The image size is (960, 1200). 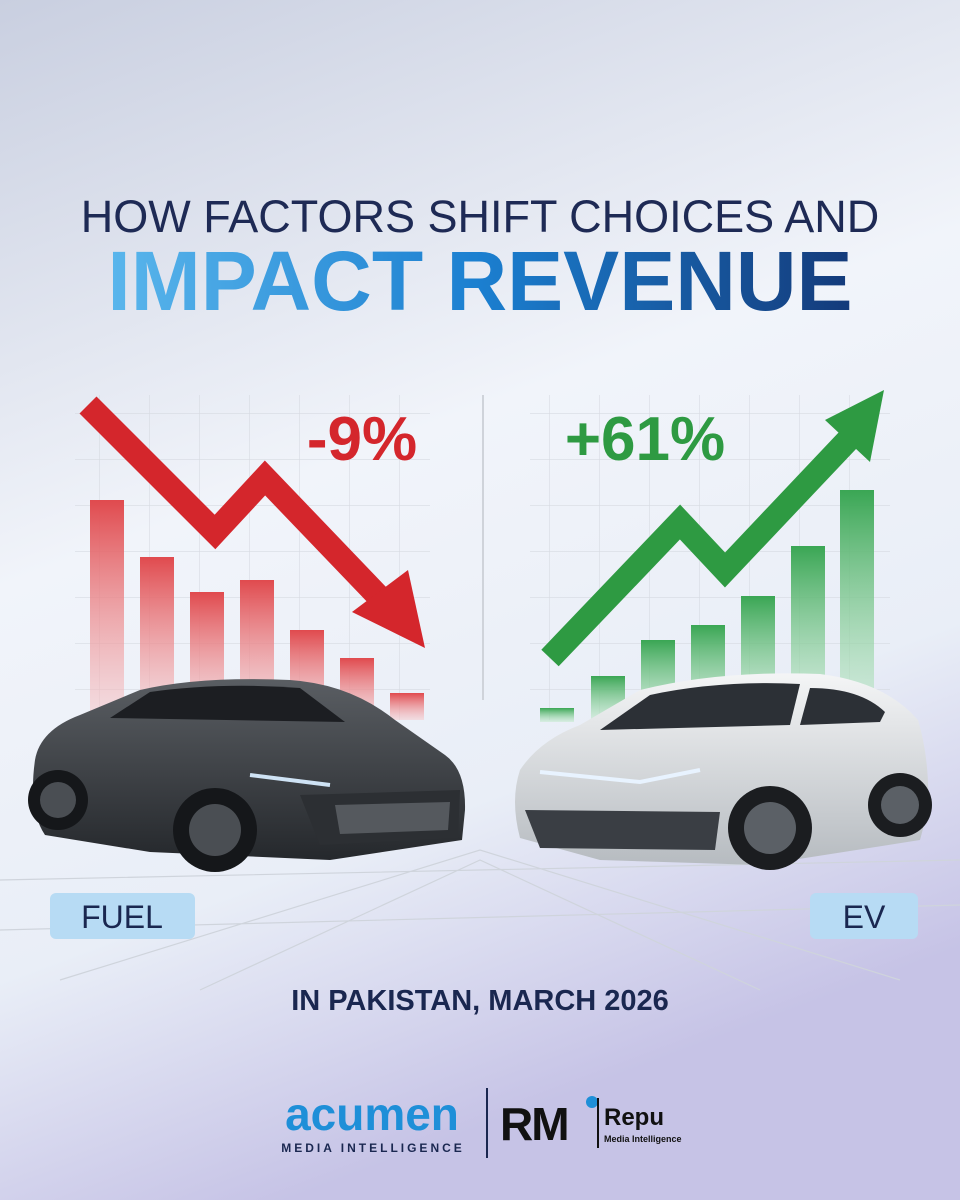 I want to click on up-arrow, so click(x=699, y=549).